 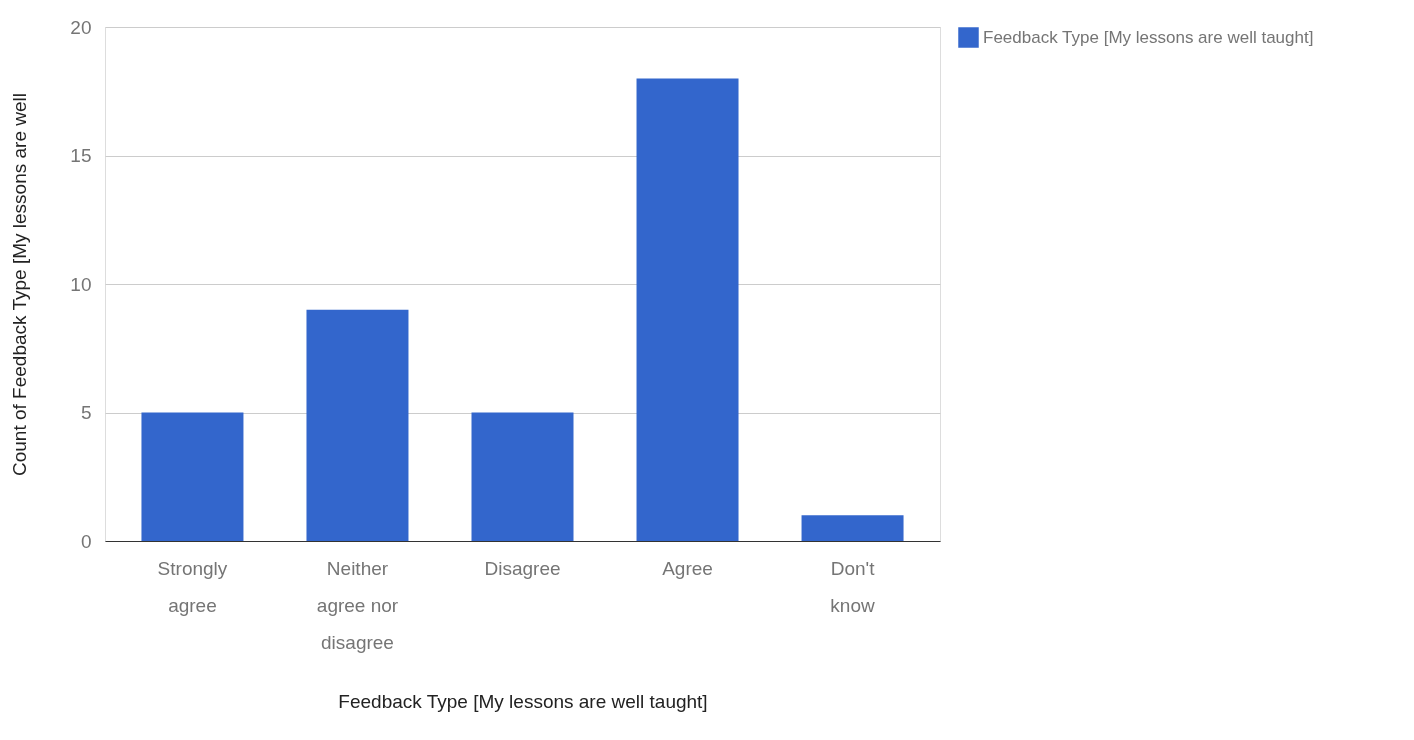 What do you see at coordinates (523, 701) in the screenshot?
I see `x-axis-title: Feedback Type [My lessons are well taught]` at bounding box center [523, 701].